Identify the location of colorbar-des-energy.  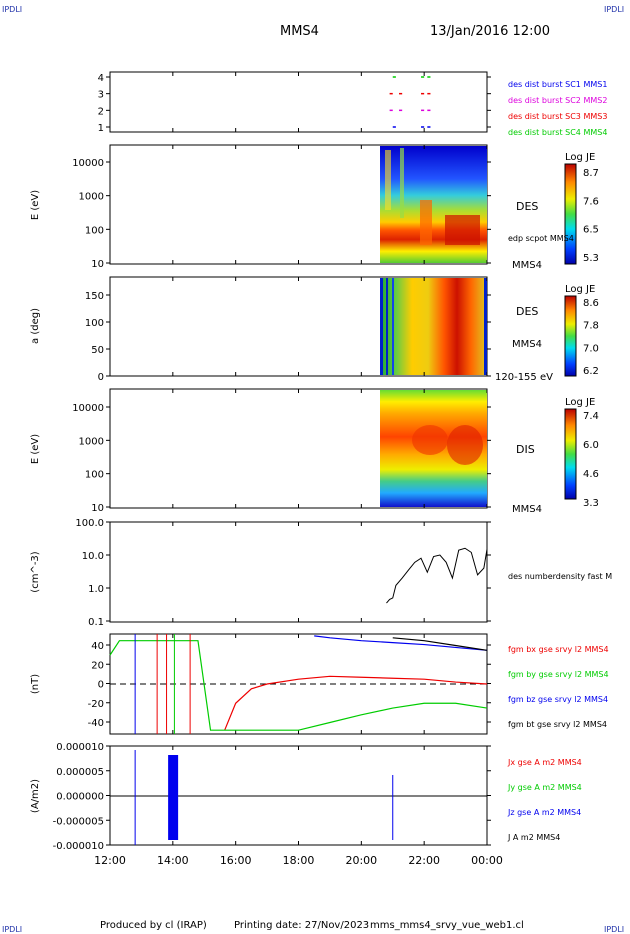
(570, 214).